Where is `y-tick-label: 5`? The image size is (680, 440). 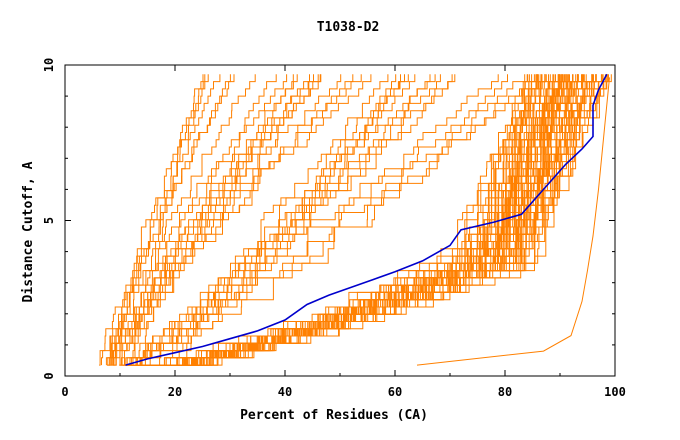
y-tick-label: 5 is located at coordinates (49, 220).